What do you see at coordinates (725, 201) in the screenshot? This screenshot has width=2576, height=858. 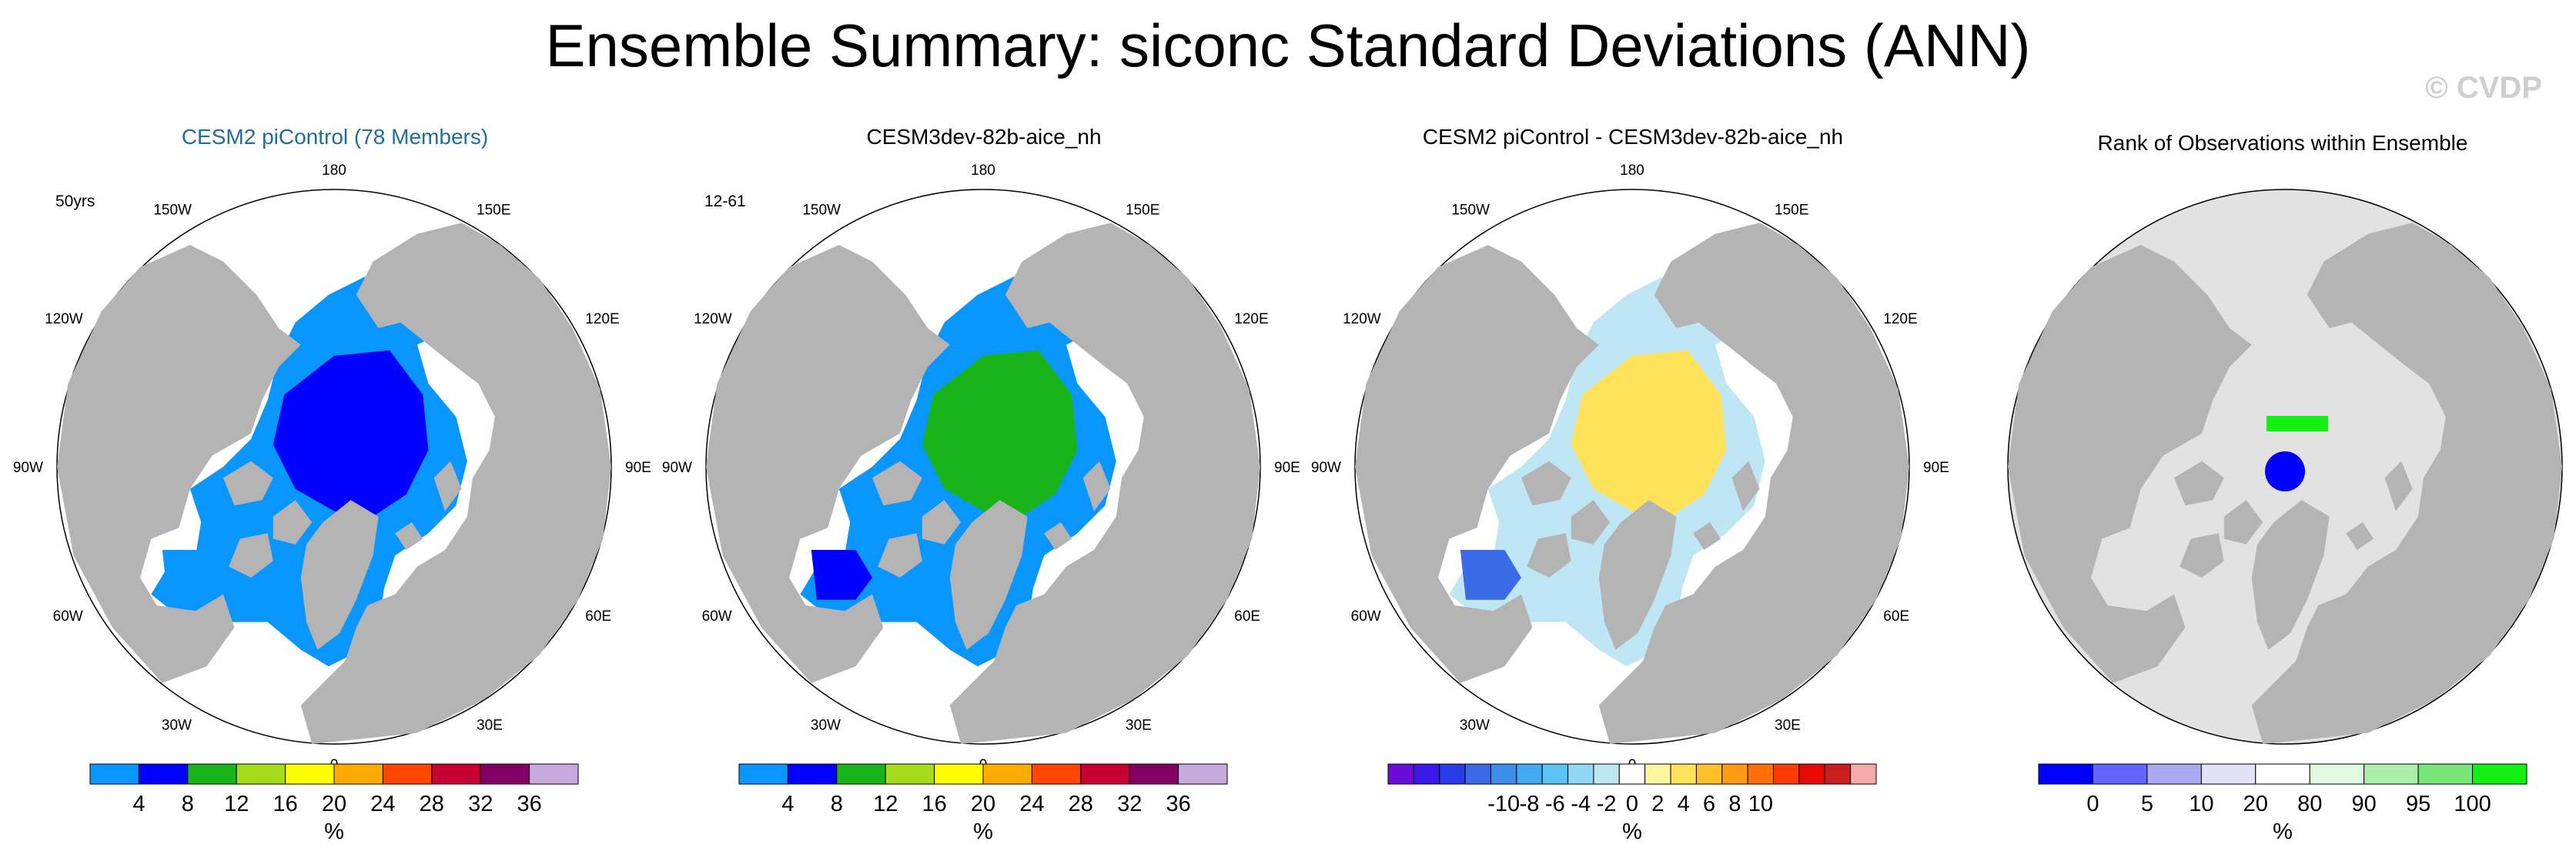 I see `panel2-period-note: 12-61` at bounding box center [725, 201].